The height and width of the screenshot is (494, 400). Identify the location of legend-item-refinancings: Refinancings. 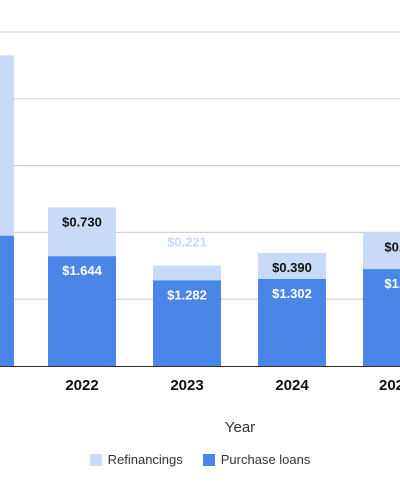
(136, 459).